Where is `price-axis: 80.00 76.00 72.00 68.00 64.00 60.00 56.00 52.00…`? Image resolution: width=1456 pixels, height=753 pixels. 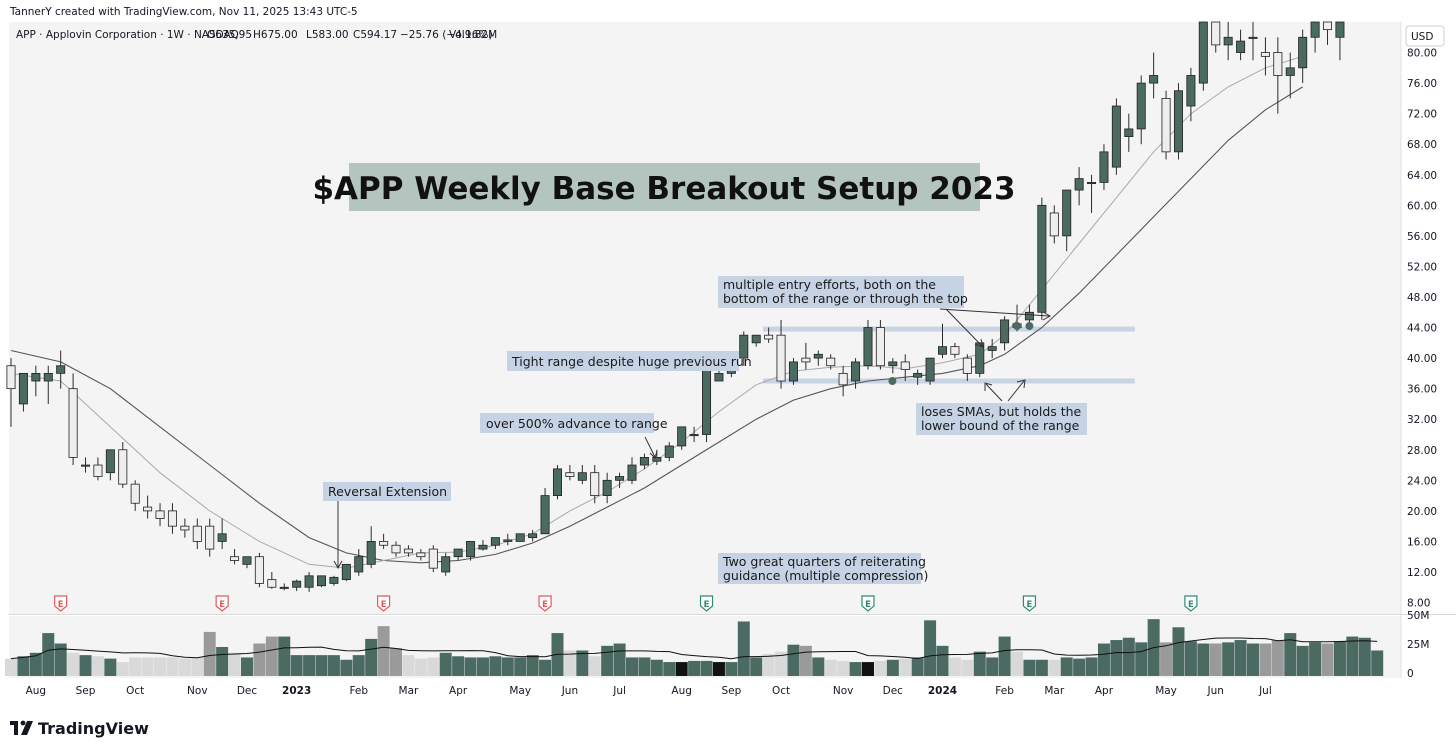 price-axis: 80.00 76.00 72.00 68.00 64.00 60.00 56.00 52.00… is located at coordinates (1422, 364).